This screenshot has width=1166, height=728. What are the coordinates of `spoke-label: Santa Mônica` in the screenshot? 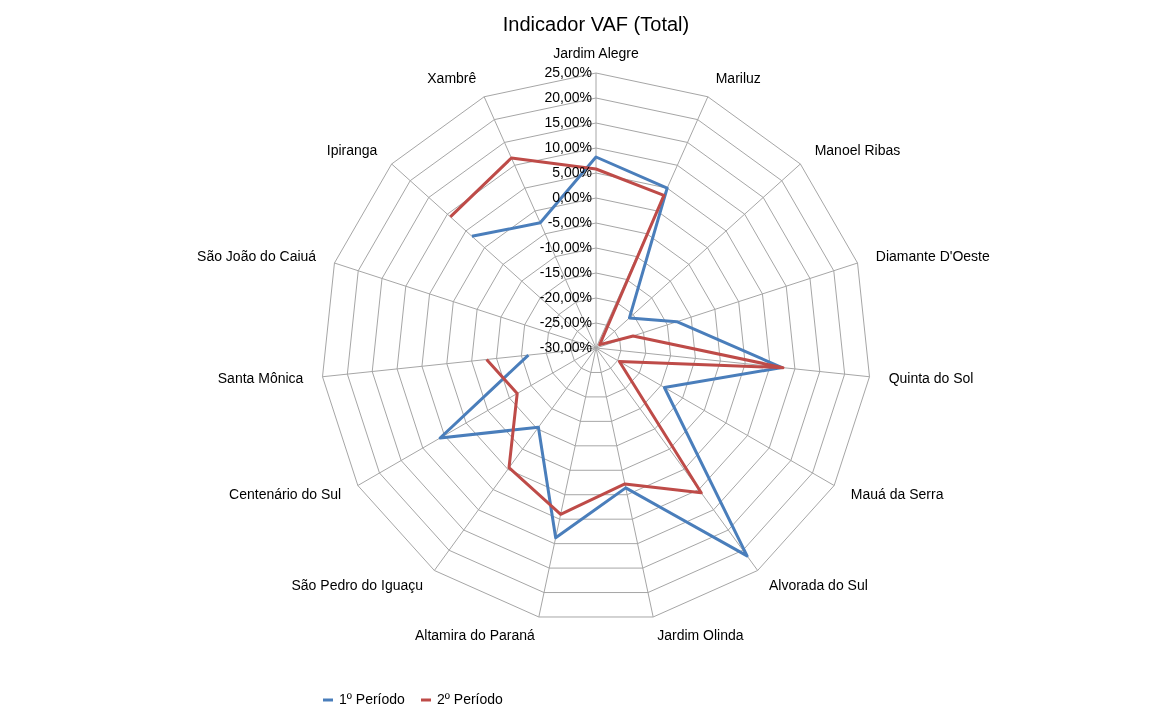 It's located at (260, 377).